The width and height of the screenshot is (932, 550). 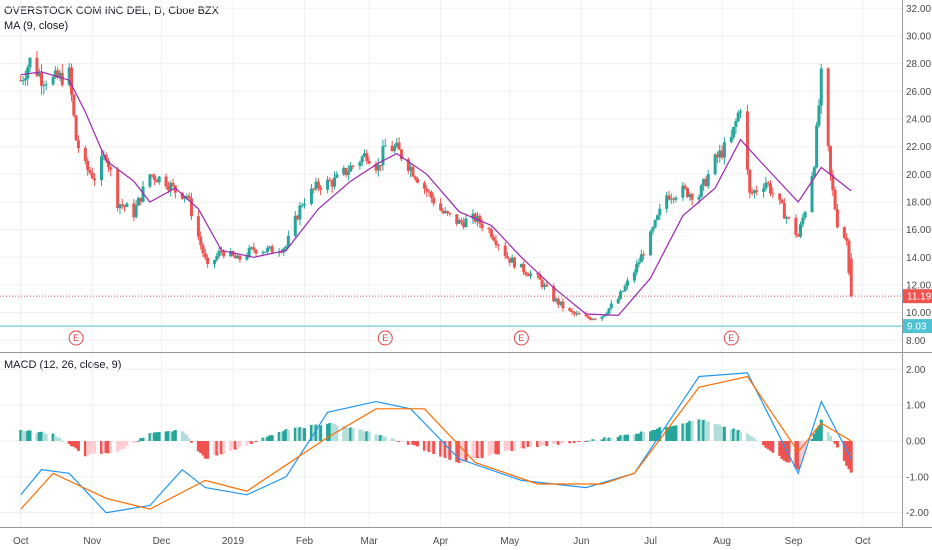 What do you see at coordinates (918, 230) in the screenshot?
I see `price-tick-8: 16.00` at bounding box center [918, 230].